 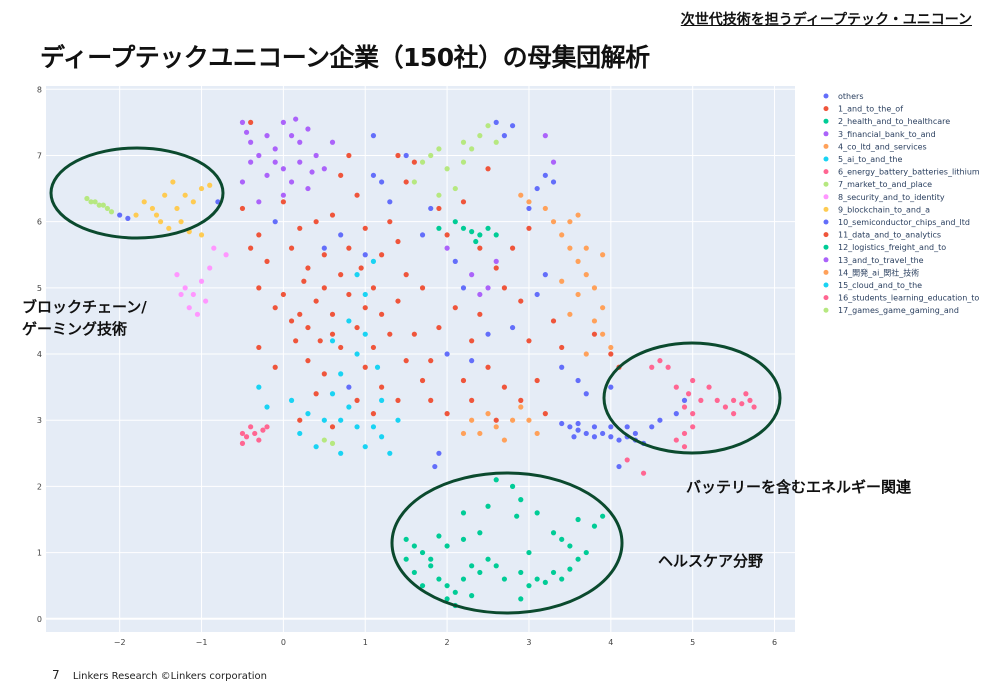 What do you see at coordinates (887, 134) in the screenshot?
I see `legend-label: 3_financial_bank_to_and` at bounding box center [887, 134].